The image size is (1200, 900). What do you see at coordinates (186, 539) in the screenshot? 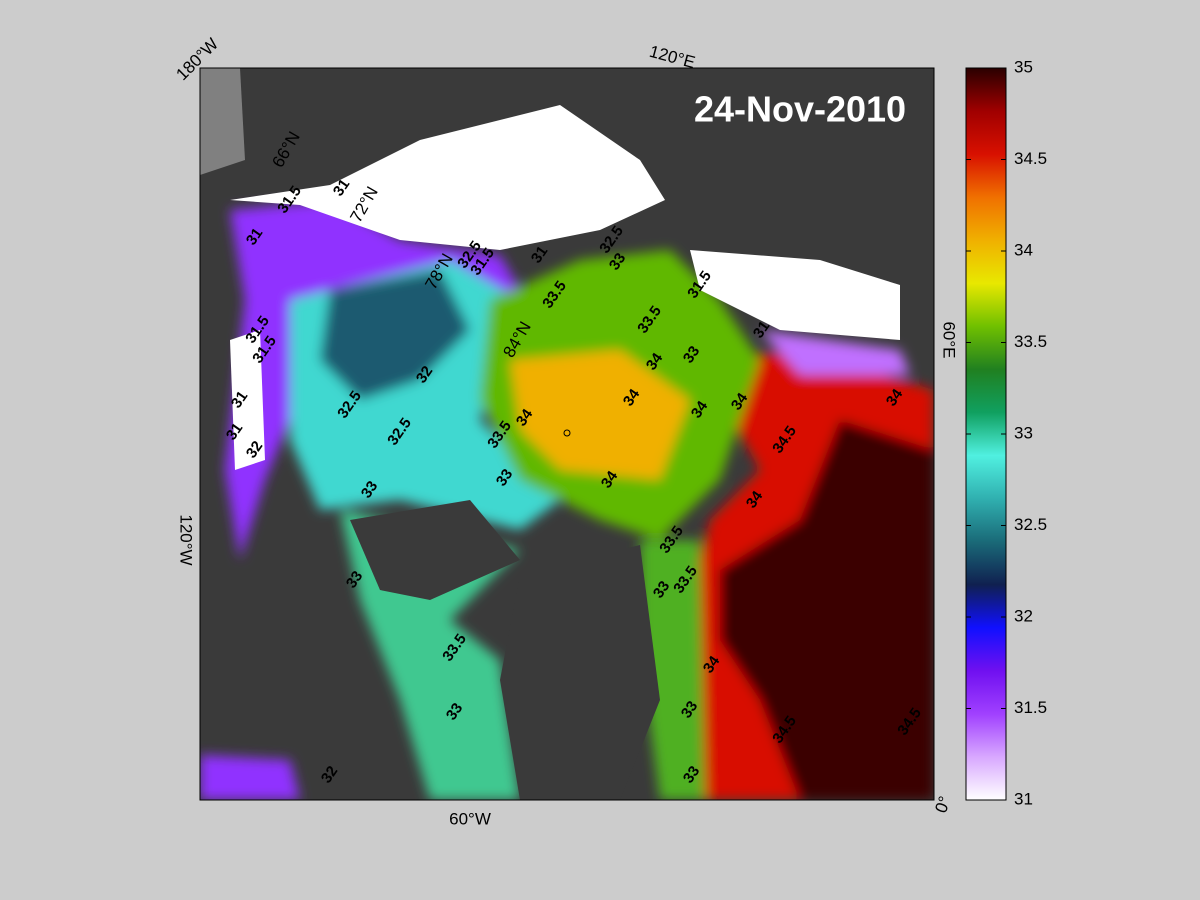
I see `longitude-label: 120°W` at bounding box center [186, 539].